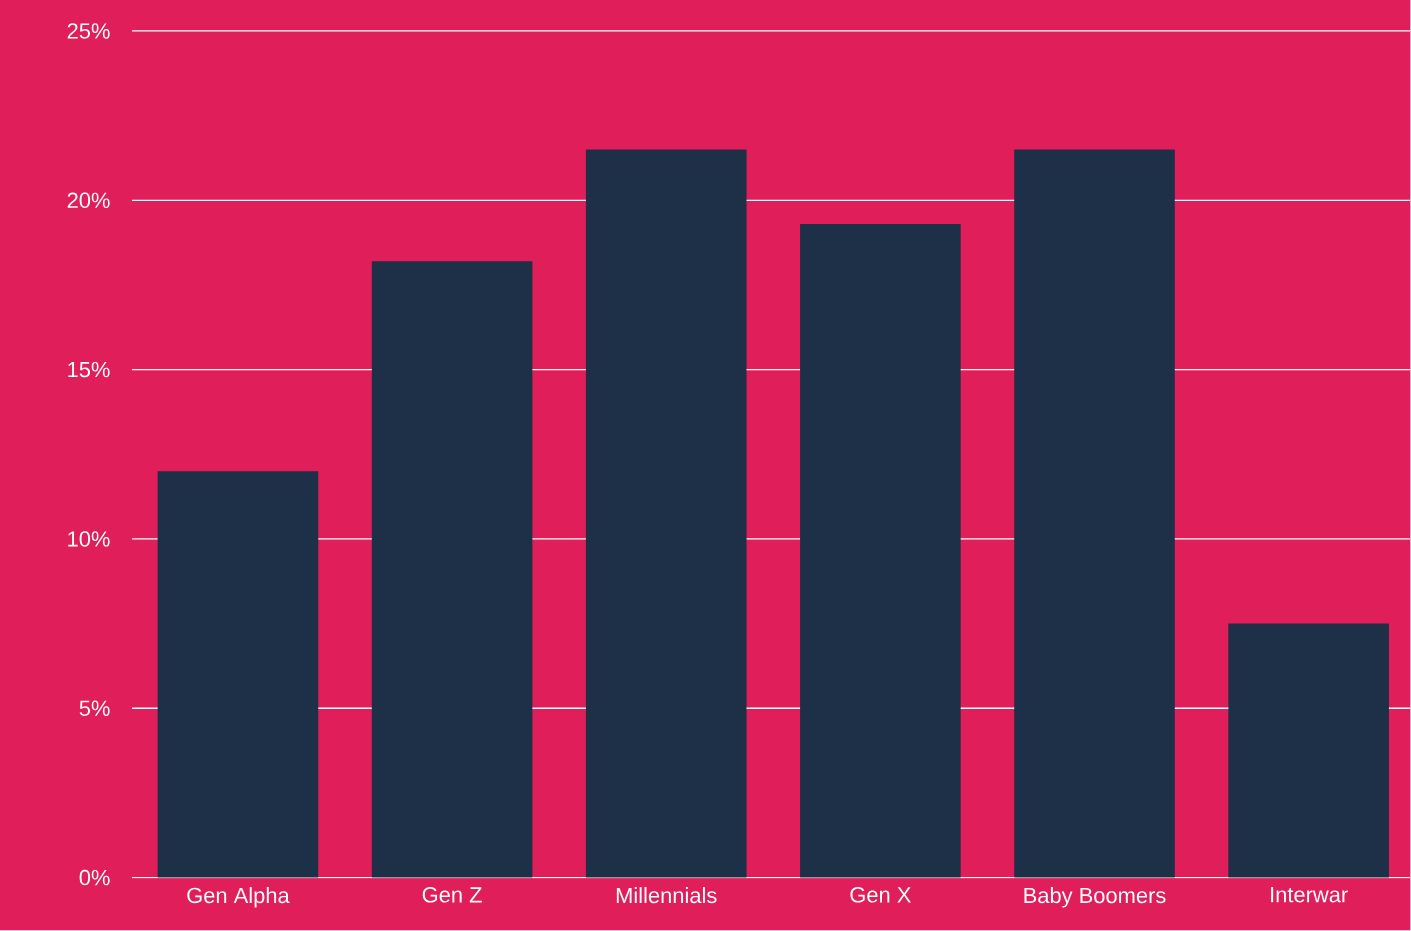 The height and width of the screenshot is (931, 1411). What do you see at coordinates (88, 200) in the screenshot?
I see `y-tick-label: 20%` at bounding box center [88, 200].